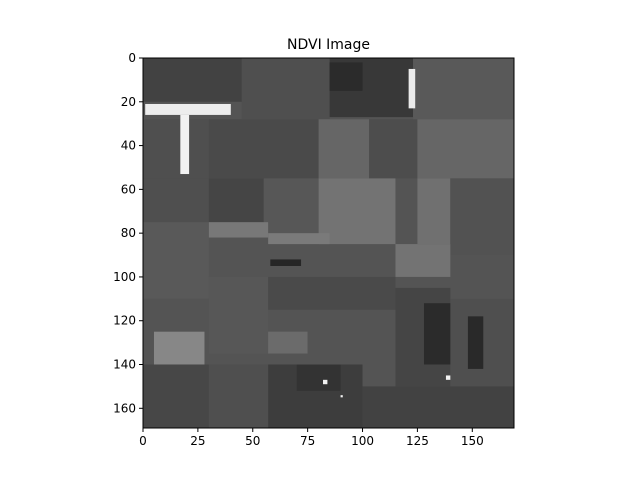 The height and width of the screenshot is (480, 640). I want to click on y-axis: 0 20 40 60 80 100 120 140 160, so click(128, 233).